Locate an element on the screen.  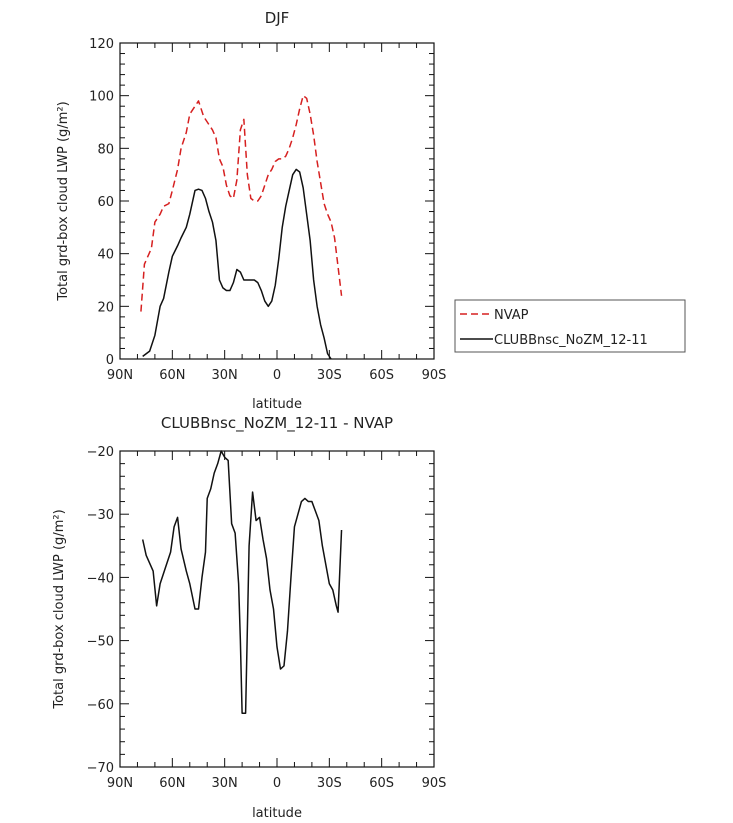
legend: NVAP CLUBBnsc_NoZM_12-11 is located at coordinates (570, 326).